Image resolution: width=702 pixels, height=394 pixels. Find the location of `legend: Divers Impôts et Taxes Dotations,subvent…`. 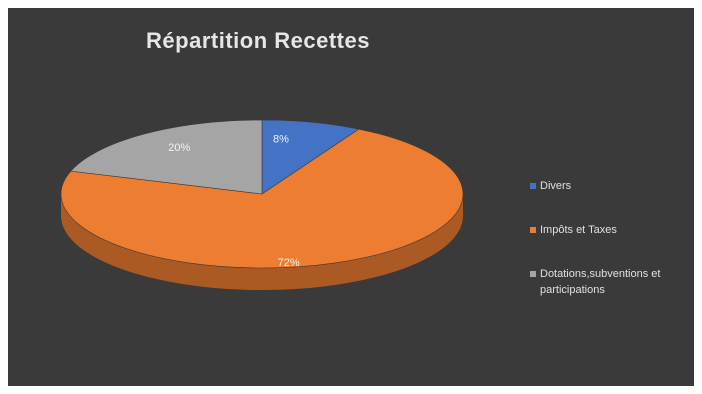

legend: Divers Impôts et Taxes Dotations,subvent… is located at coordinates (615, 252).